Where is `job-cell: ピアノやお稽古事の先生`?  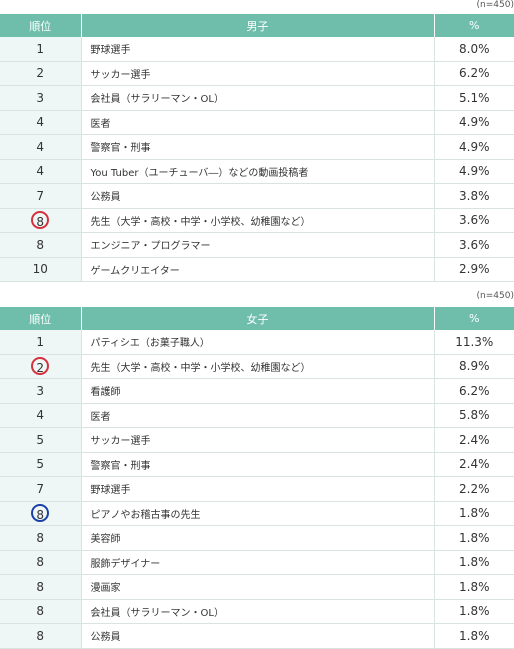
job-cell: ピアノやお稽古事の先生 is located at coordinates (258, 513).